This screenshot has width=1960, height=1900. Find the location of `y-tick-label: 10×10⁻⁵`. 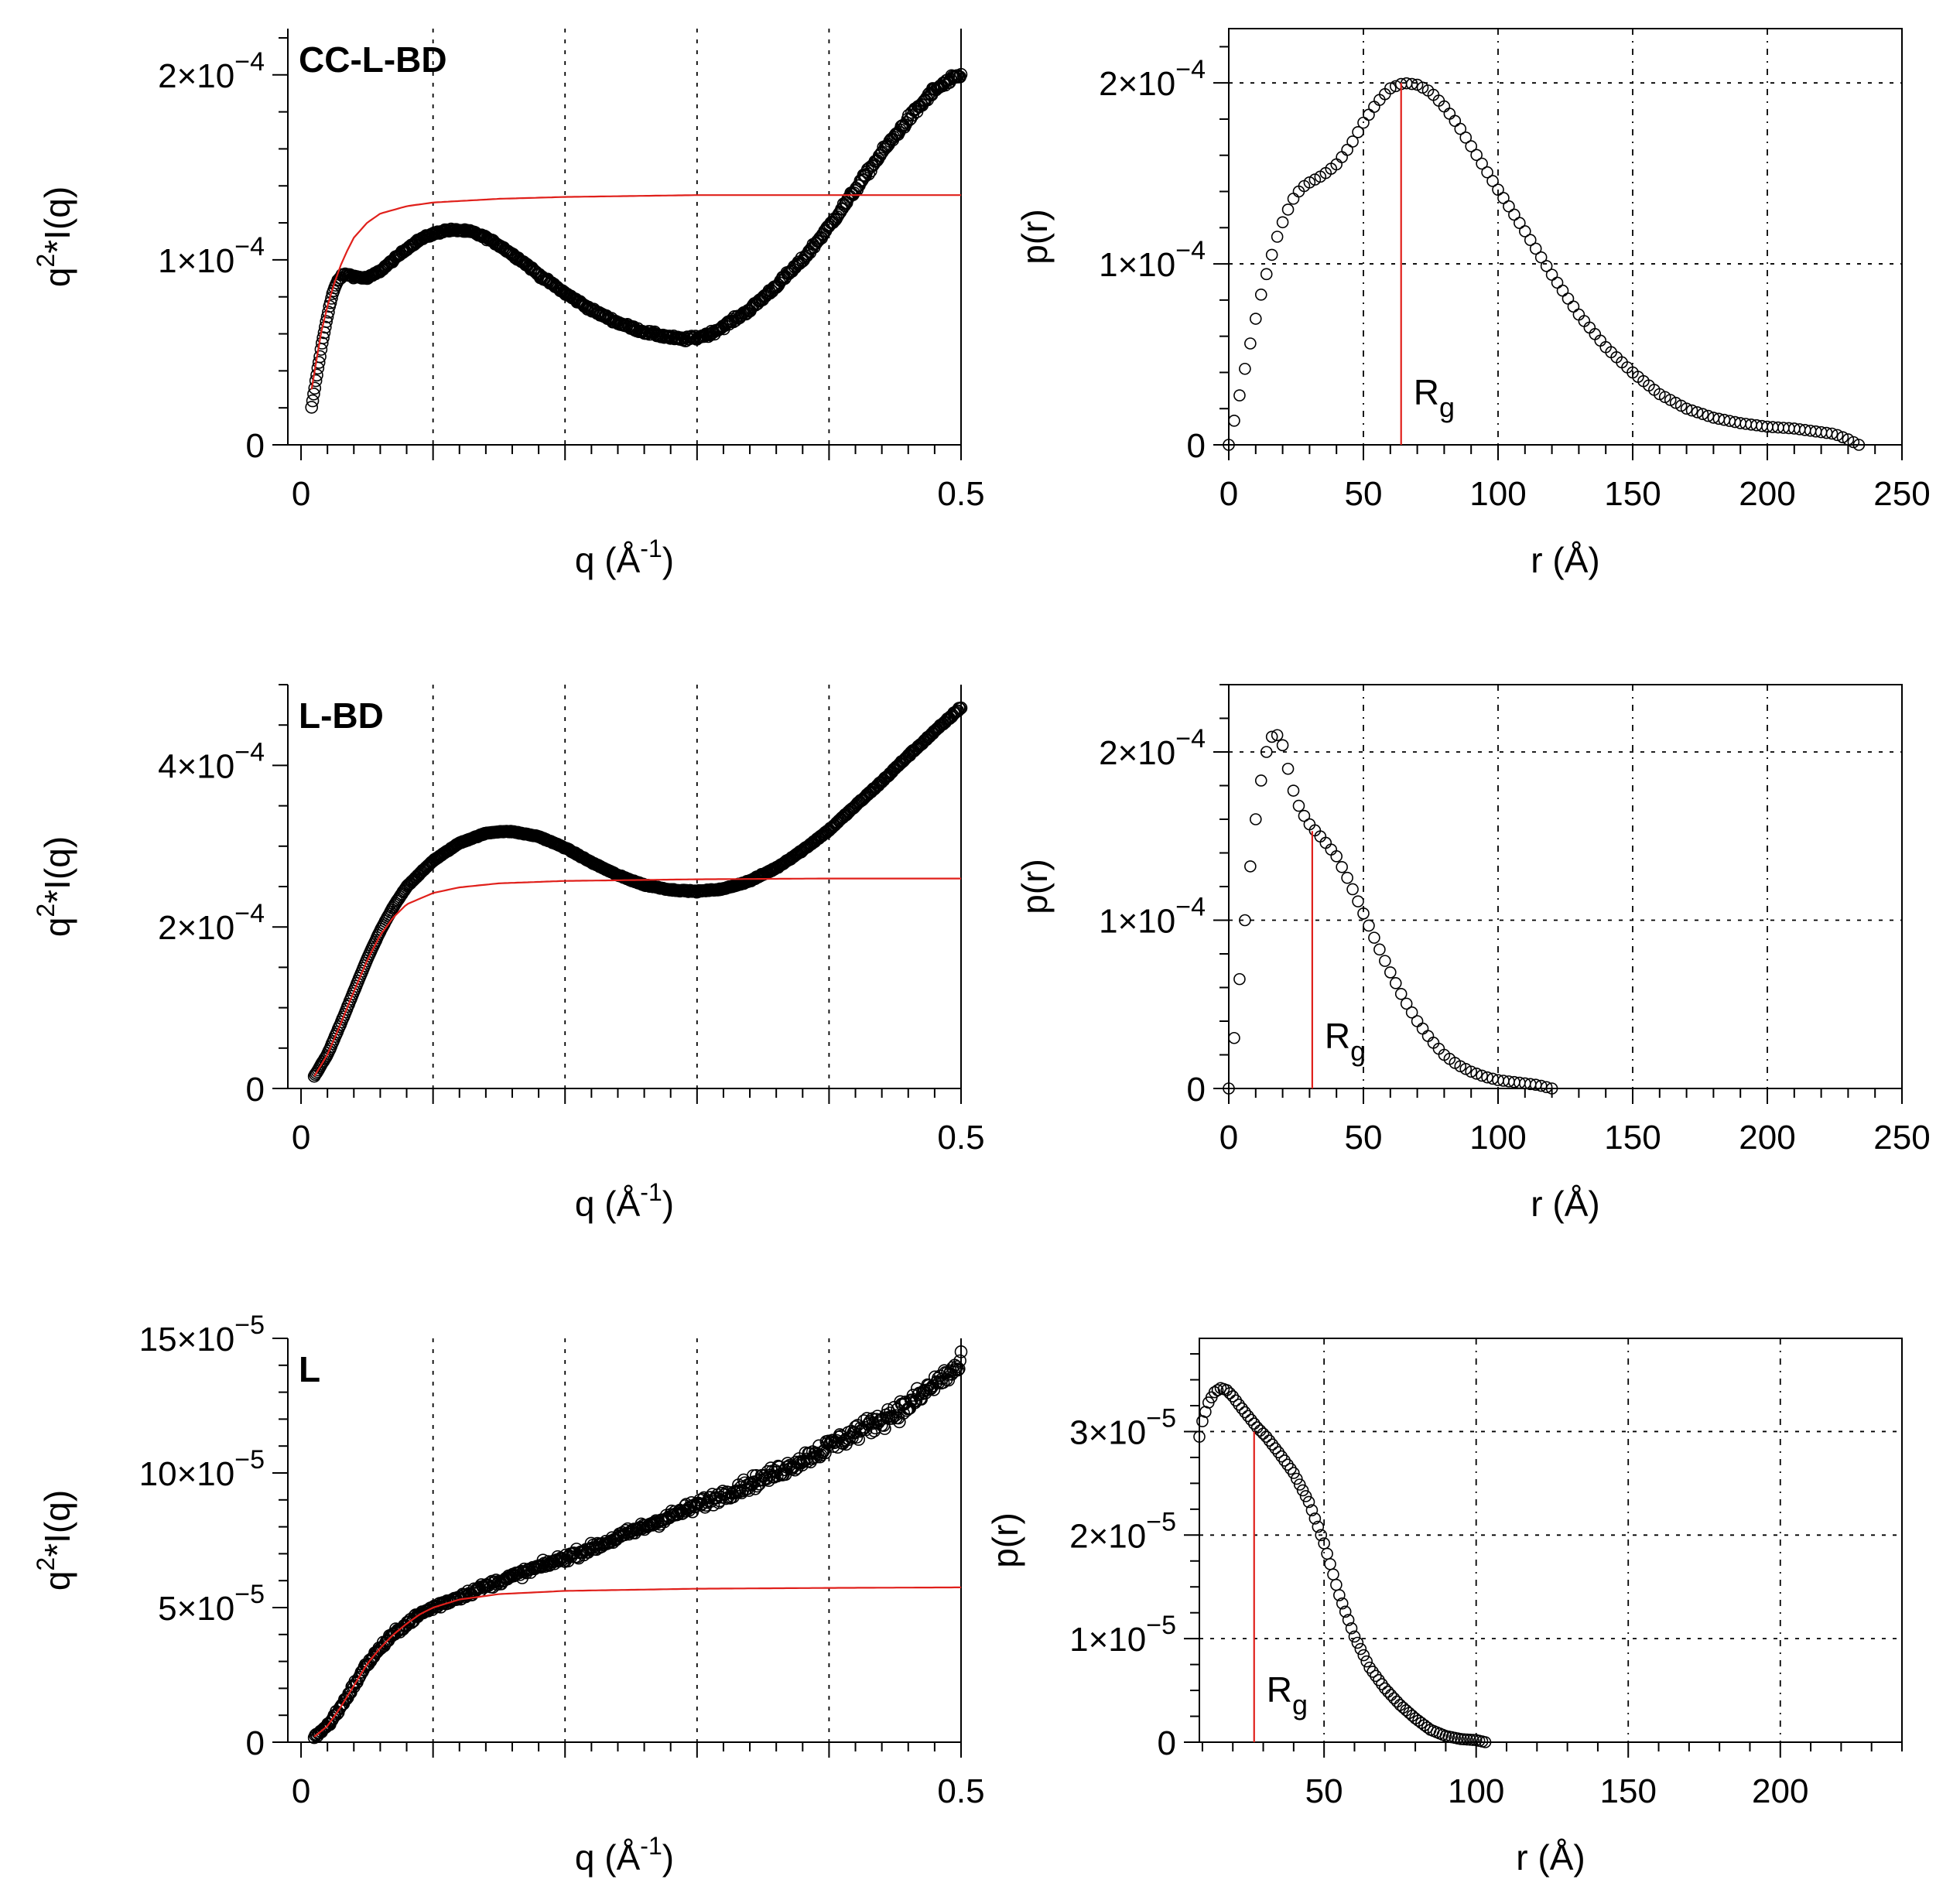

y-tick-label: 10×10⁻⁵ is located at coordinates (202, 1469).